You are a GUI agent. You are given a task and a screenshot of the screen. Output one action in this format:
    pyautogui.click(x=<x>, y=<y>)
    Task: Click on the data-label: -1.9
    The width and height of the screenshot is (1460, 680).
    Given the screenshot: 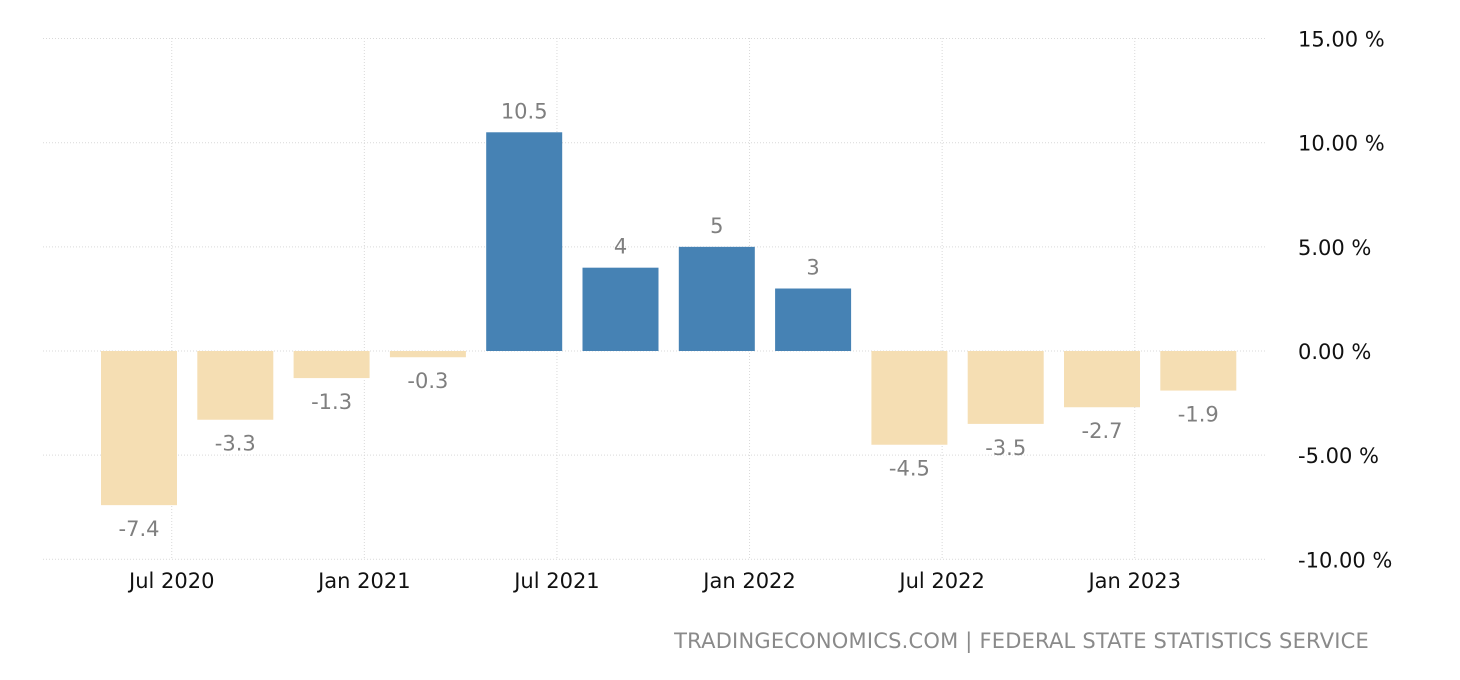 What is the action you would take?
    pyautogui.click(x=1198, y=415)
    